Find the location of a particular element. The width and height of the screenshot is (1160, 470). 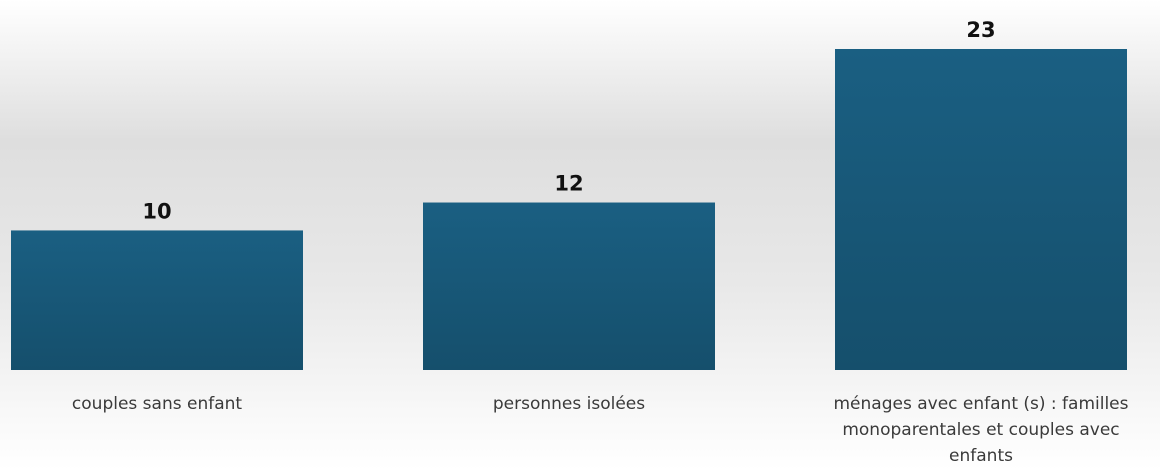

category-label-line: enfants is located at coordinates (981, 456).